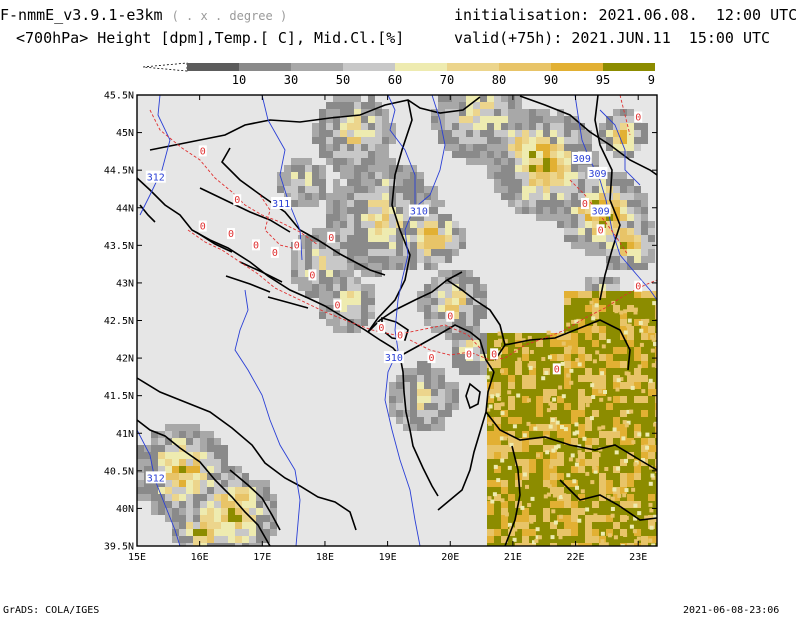 The width and height of the screenshot is (800, 618). Describe the element at coordinates (608, 500) in the screenshot. I see `greece-coast` at that location.